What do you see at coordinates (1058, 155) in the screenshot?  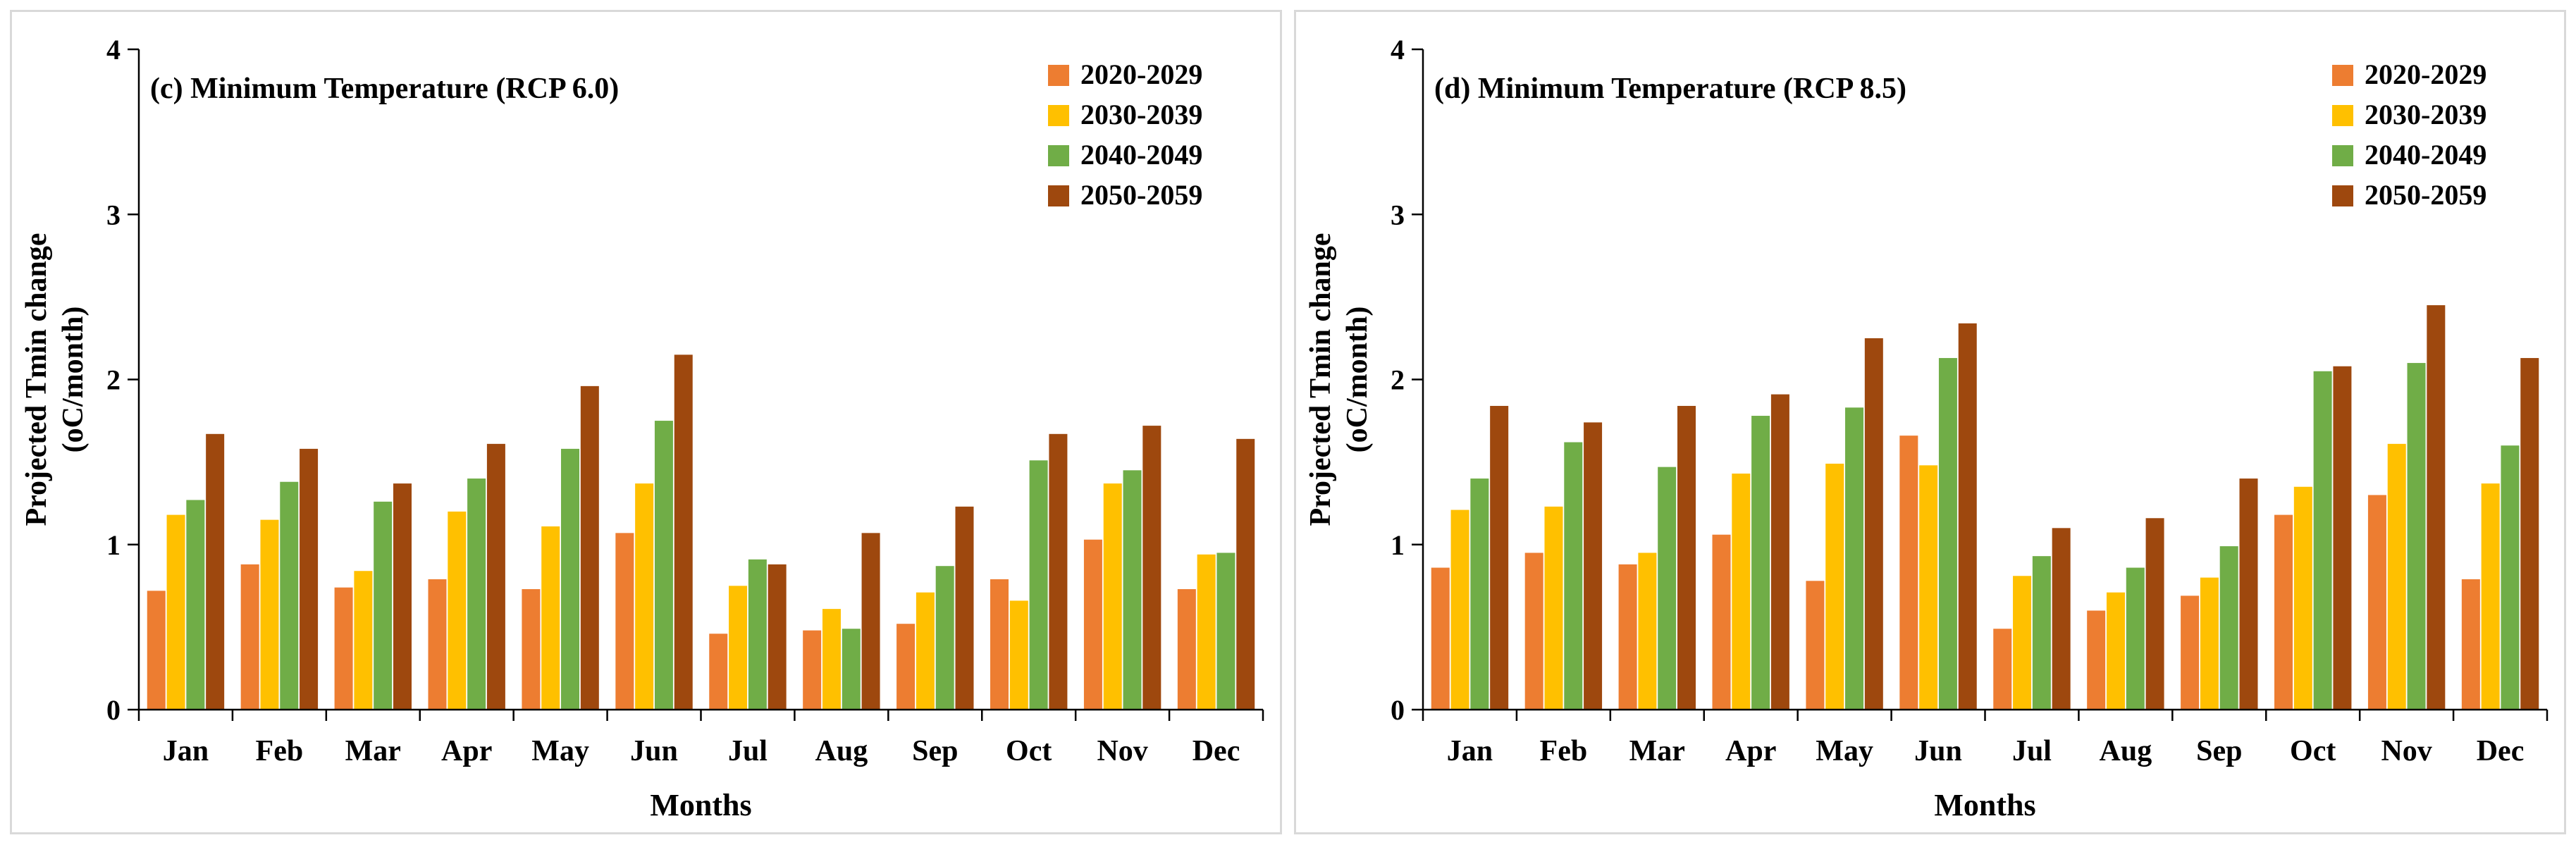 I see `chart-c-legend-swatch-2040-2049` at bounding box center [1058, 155].